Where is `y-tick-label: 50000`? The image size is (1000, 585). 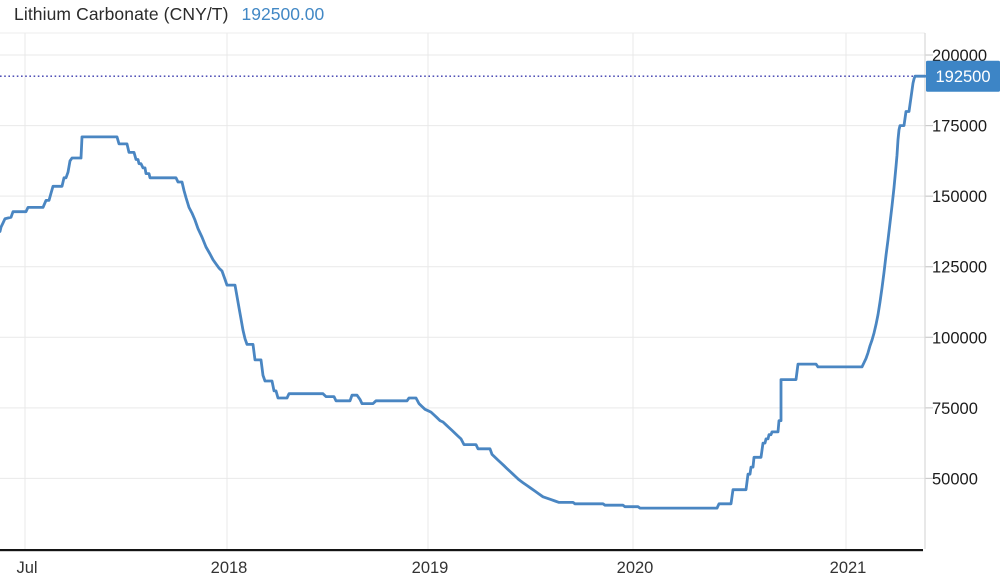
y-tick-label: 50000 is located at coordinates (955, 479).